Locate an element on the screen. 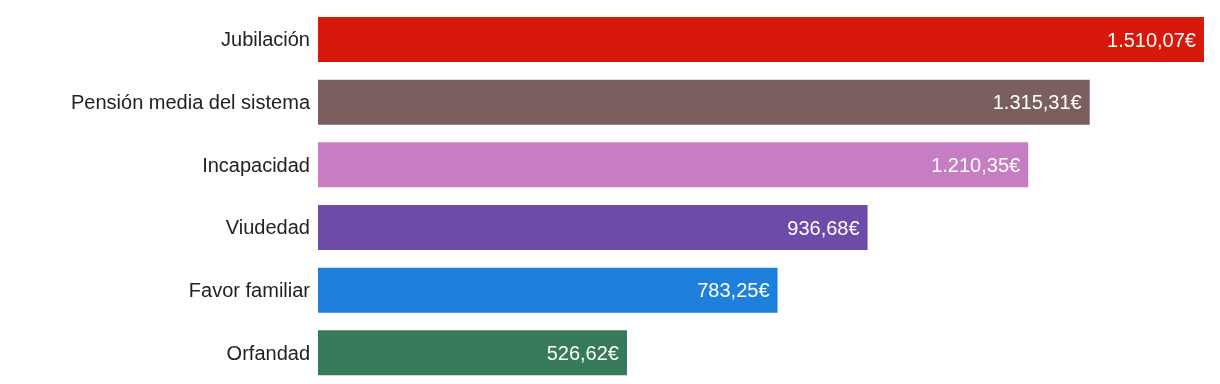 This screenshot has height=384, width=1220. y-tick-label: Orfandad is located at coordinates (268, 352).